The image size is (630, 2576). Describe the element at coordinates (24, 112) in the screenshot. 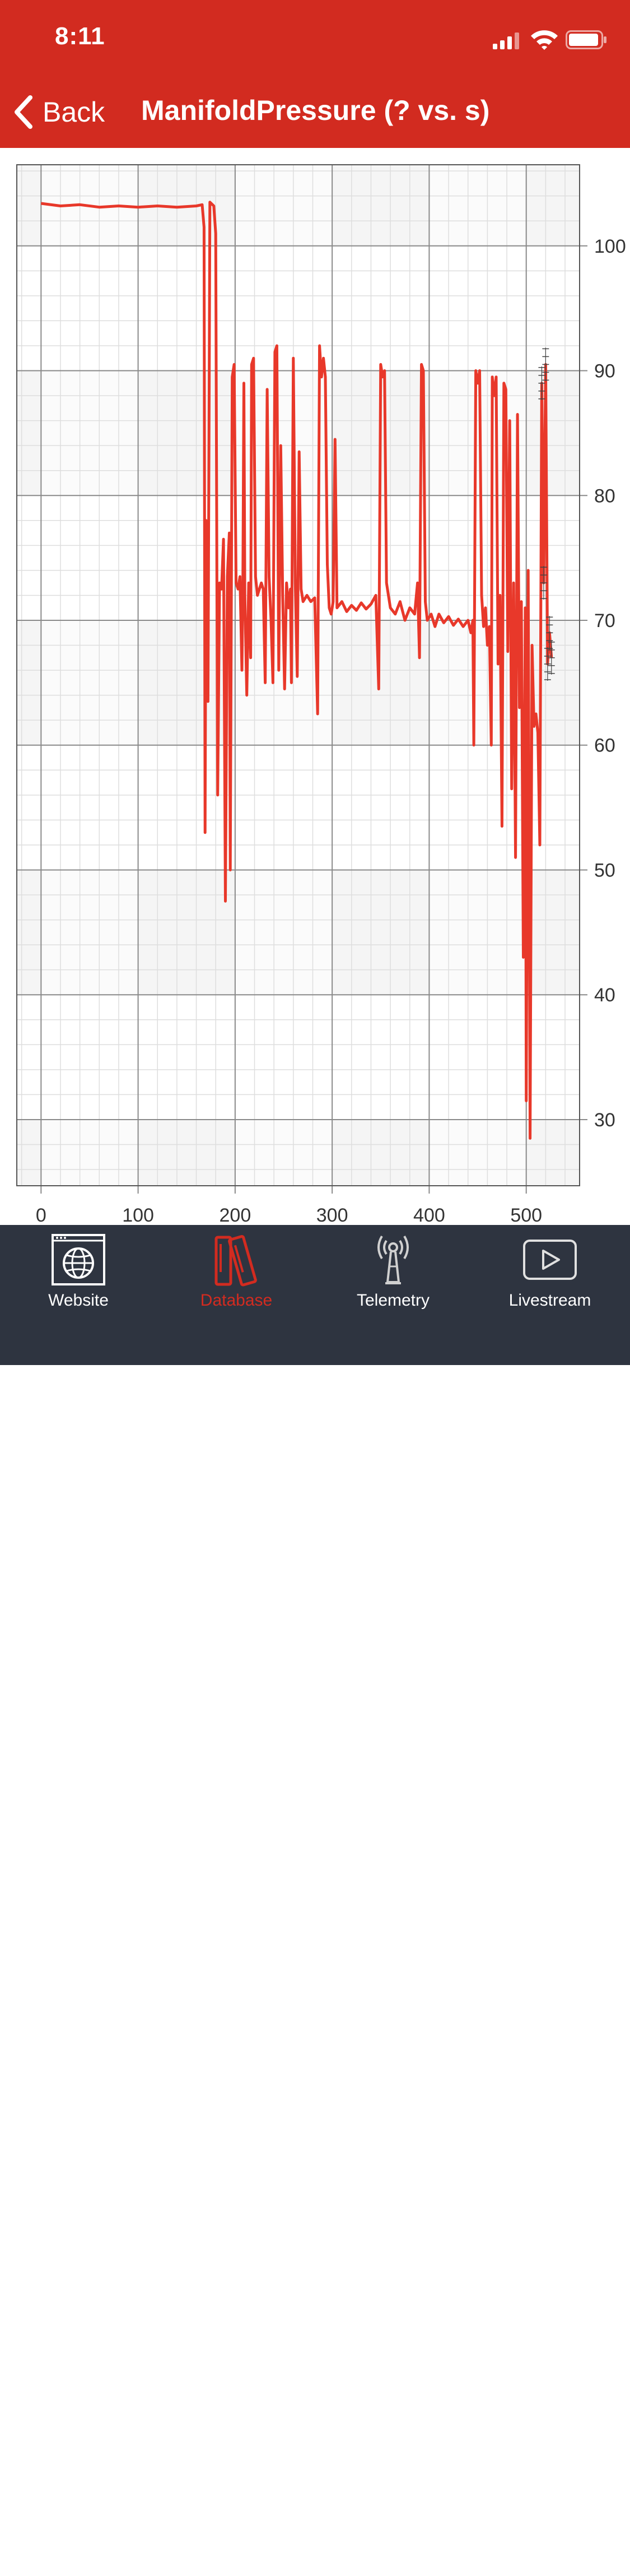

I see `chevron-left-icon` at that location.